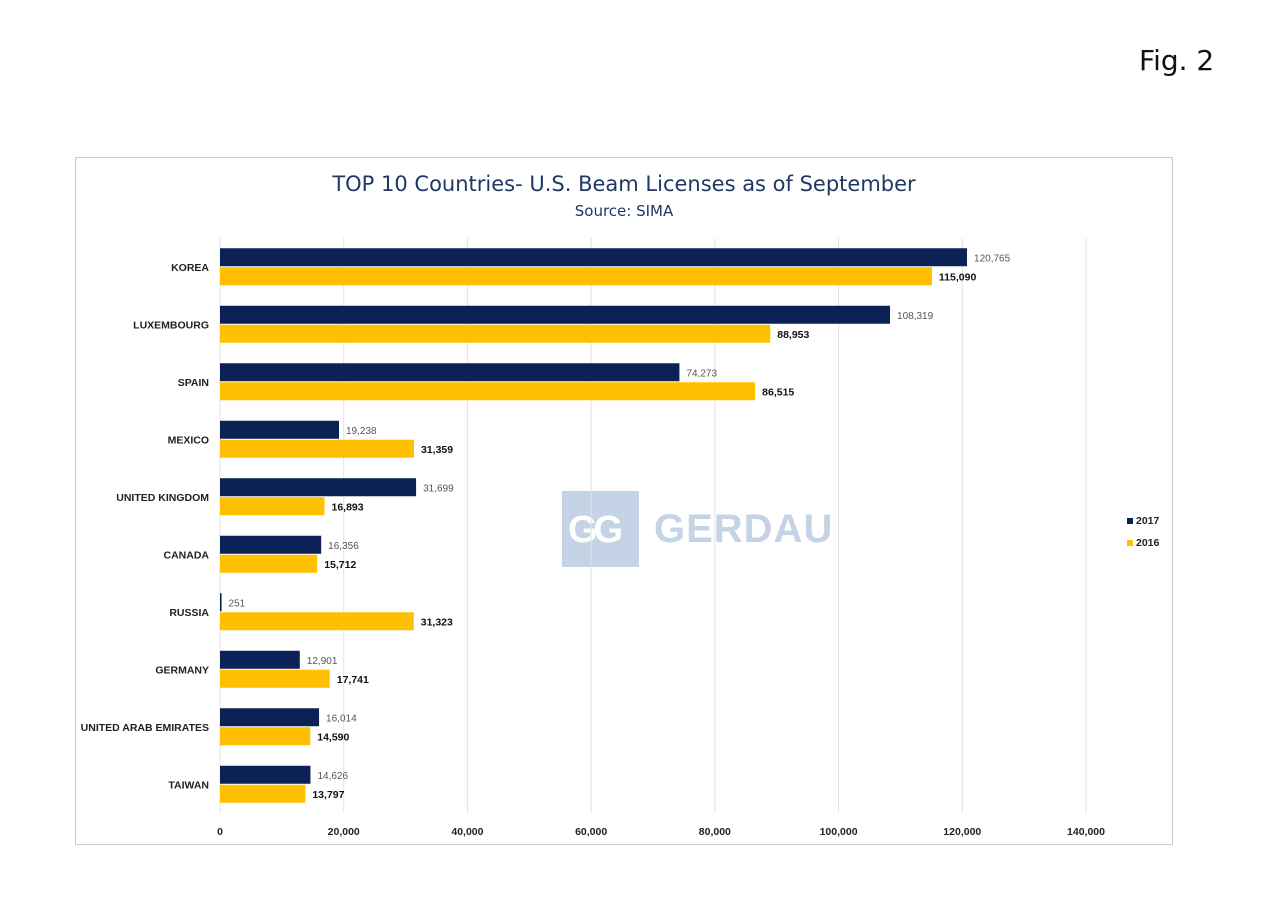  What do you see at coordinates (188, 785) in the screenshot?
I see `category-label: TAIWAN` at bounding box center [188, 785].